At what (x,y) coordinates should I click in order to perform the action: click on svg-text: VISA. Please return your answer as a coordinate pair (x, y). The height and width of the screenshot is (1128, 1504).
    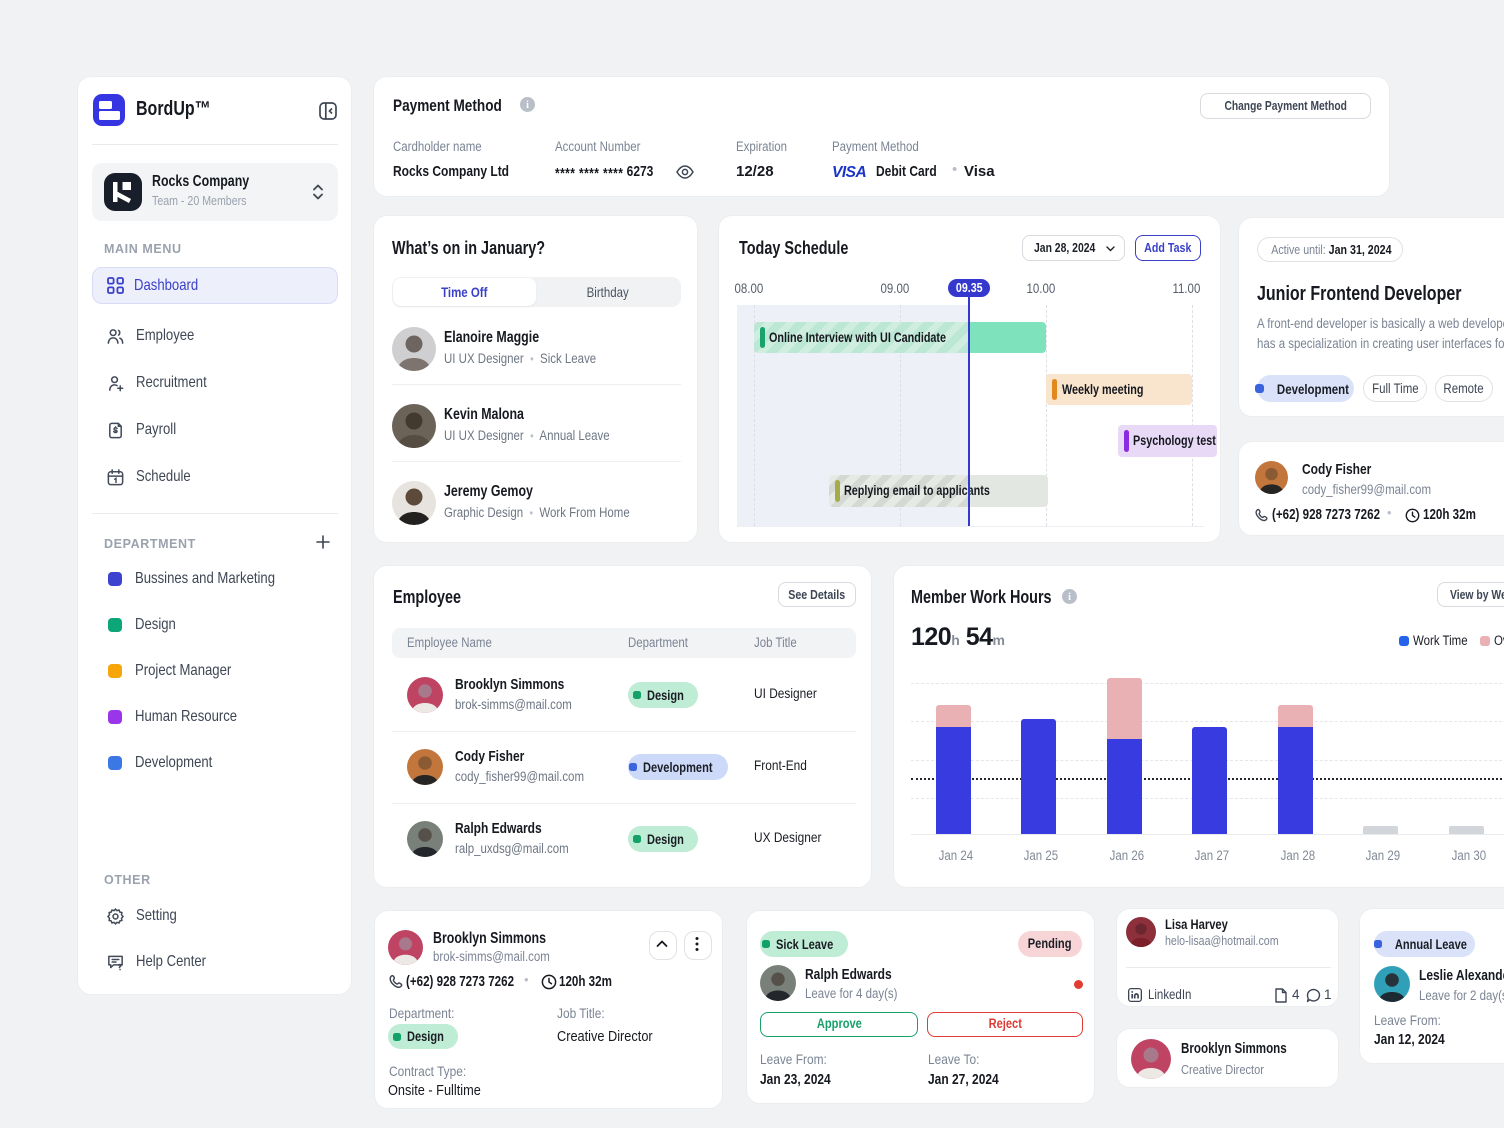
    Looking at the image, I should click on (849, 171).